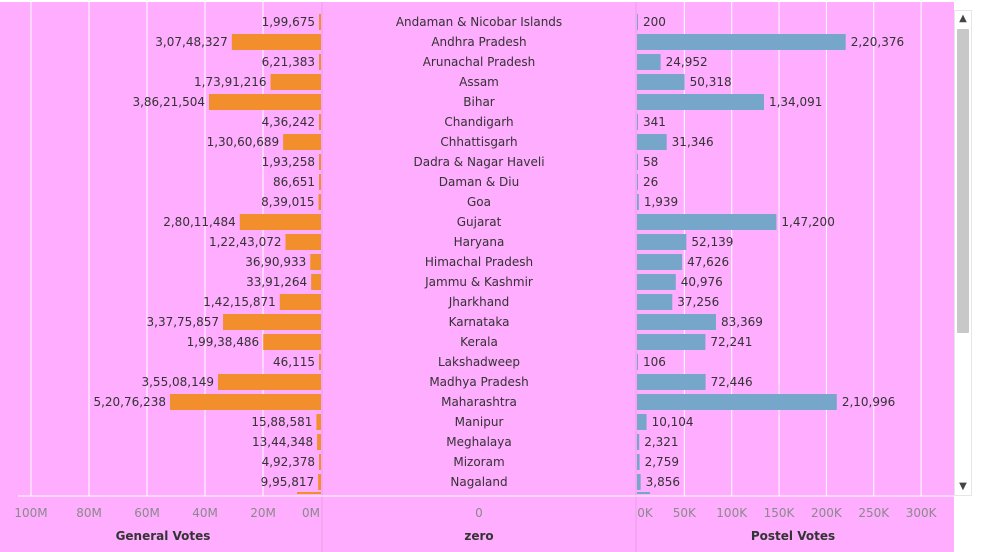 This screenshot has height=552, width=986. I want to click on general-votes-label: 33,91,264, so click(276, 282).